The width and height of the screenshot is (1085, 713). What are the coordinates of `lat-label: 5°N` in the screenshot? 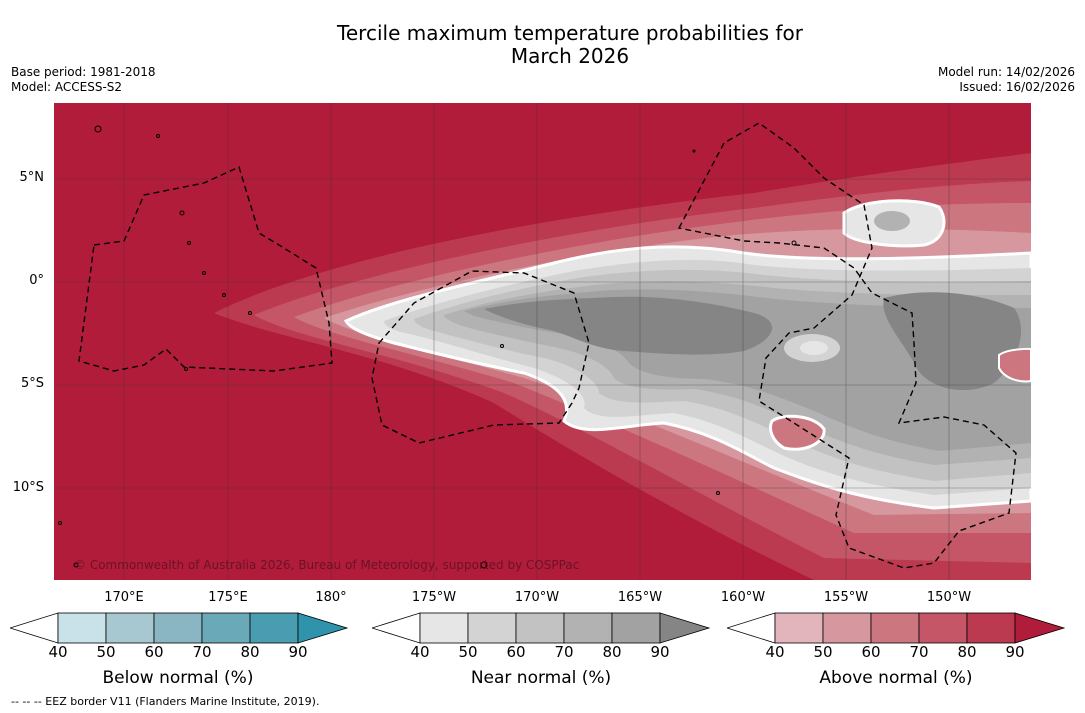 It's located at (32, 177).